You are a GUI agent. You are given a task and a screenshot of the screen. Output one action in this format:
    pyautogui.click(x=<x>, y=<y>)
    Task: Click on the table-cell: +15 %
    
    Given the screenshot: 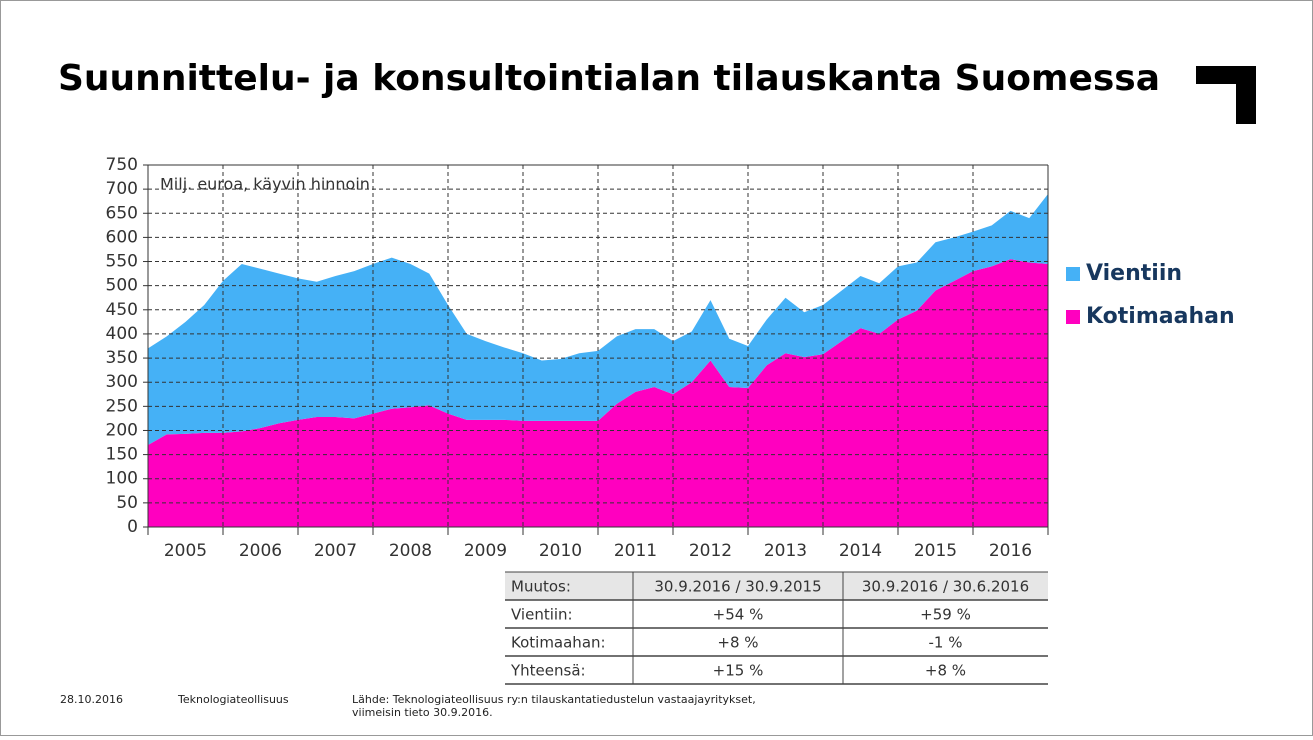 What is the action you would take?
    pyautogui.click(x=738, y=671)
    